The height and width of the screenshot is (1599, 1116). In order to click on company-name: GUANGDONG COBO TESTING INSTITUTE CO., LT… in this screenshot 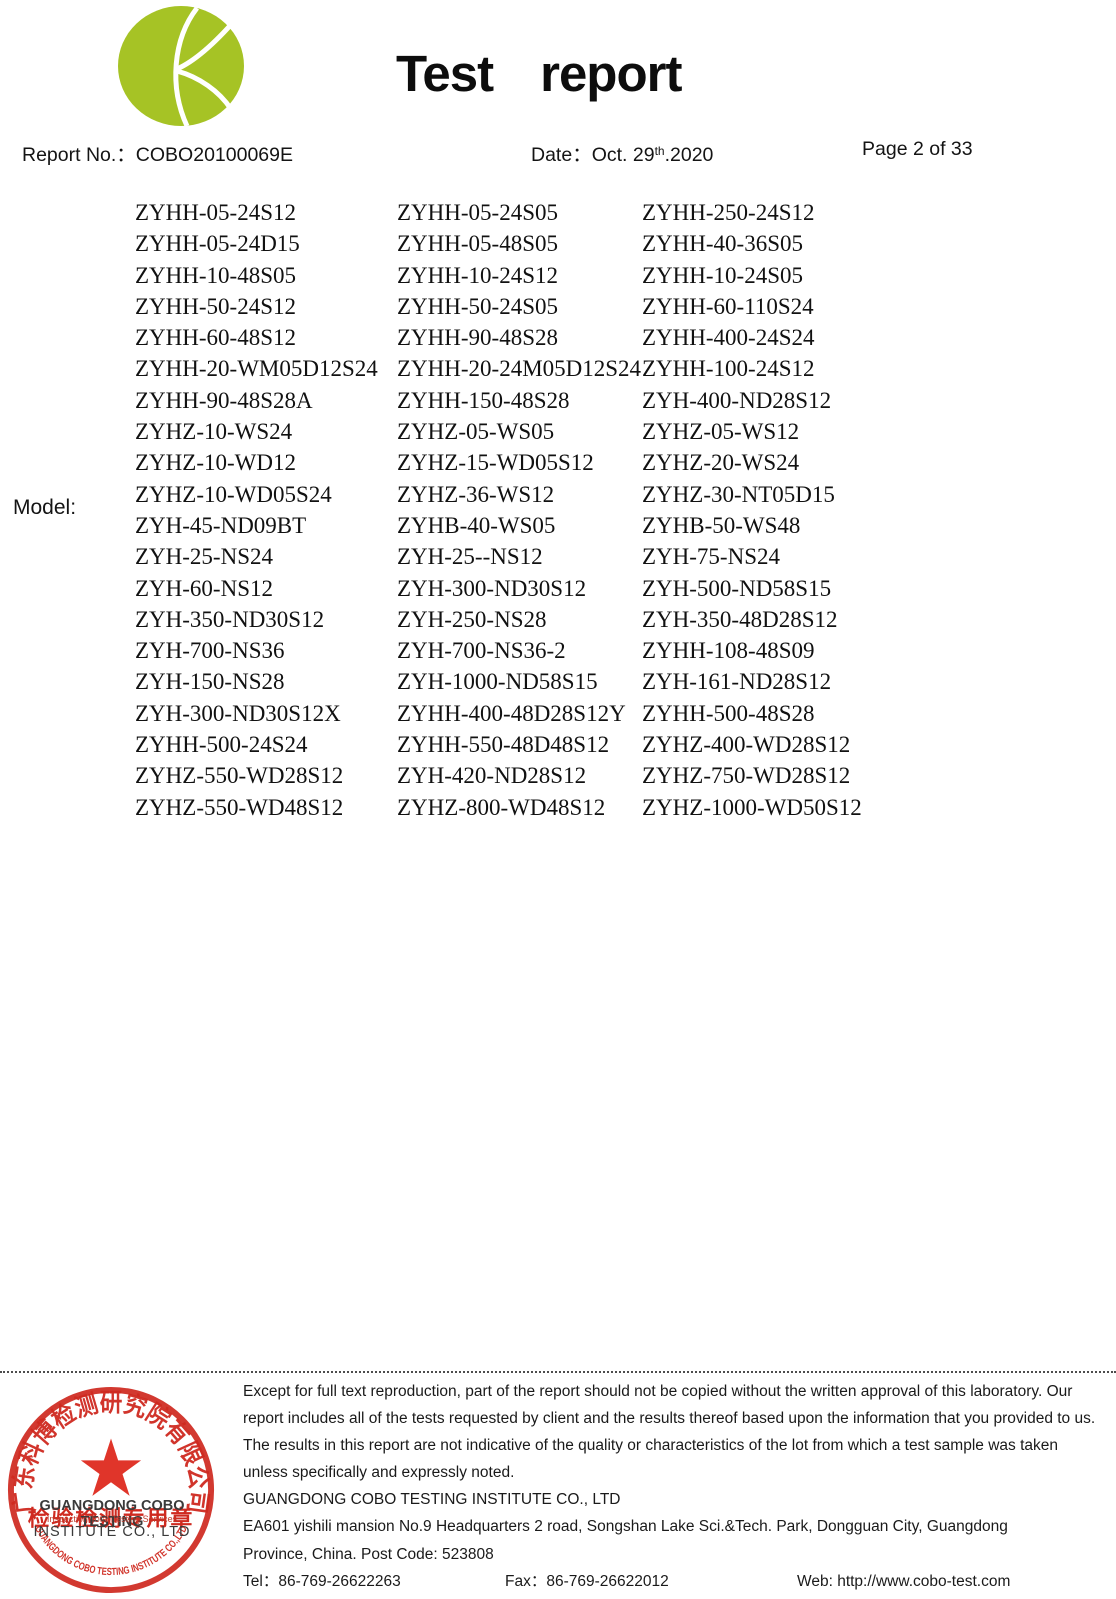, I will do `click(432, 1500)`.